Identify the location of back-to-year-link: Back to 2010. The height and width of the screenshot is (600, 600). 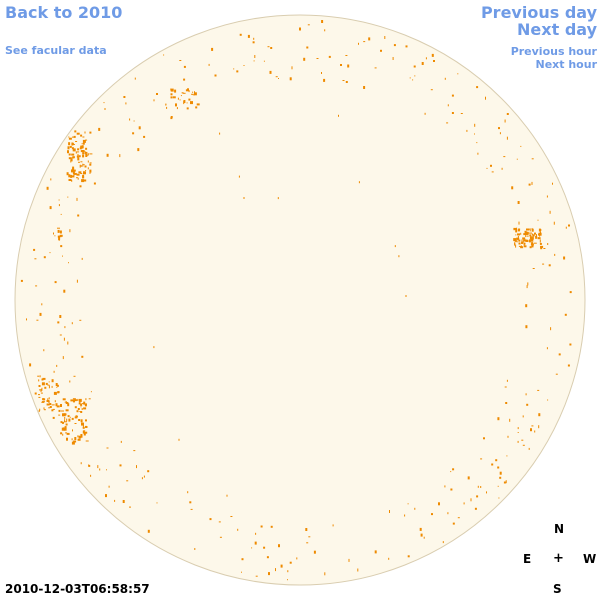
(64, 12).